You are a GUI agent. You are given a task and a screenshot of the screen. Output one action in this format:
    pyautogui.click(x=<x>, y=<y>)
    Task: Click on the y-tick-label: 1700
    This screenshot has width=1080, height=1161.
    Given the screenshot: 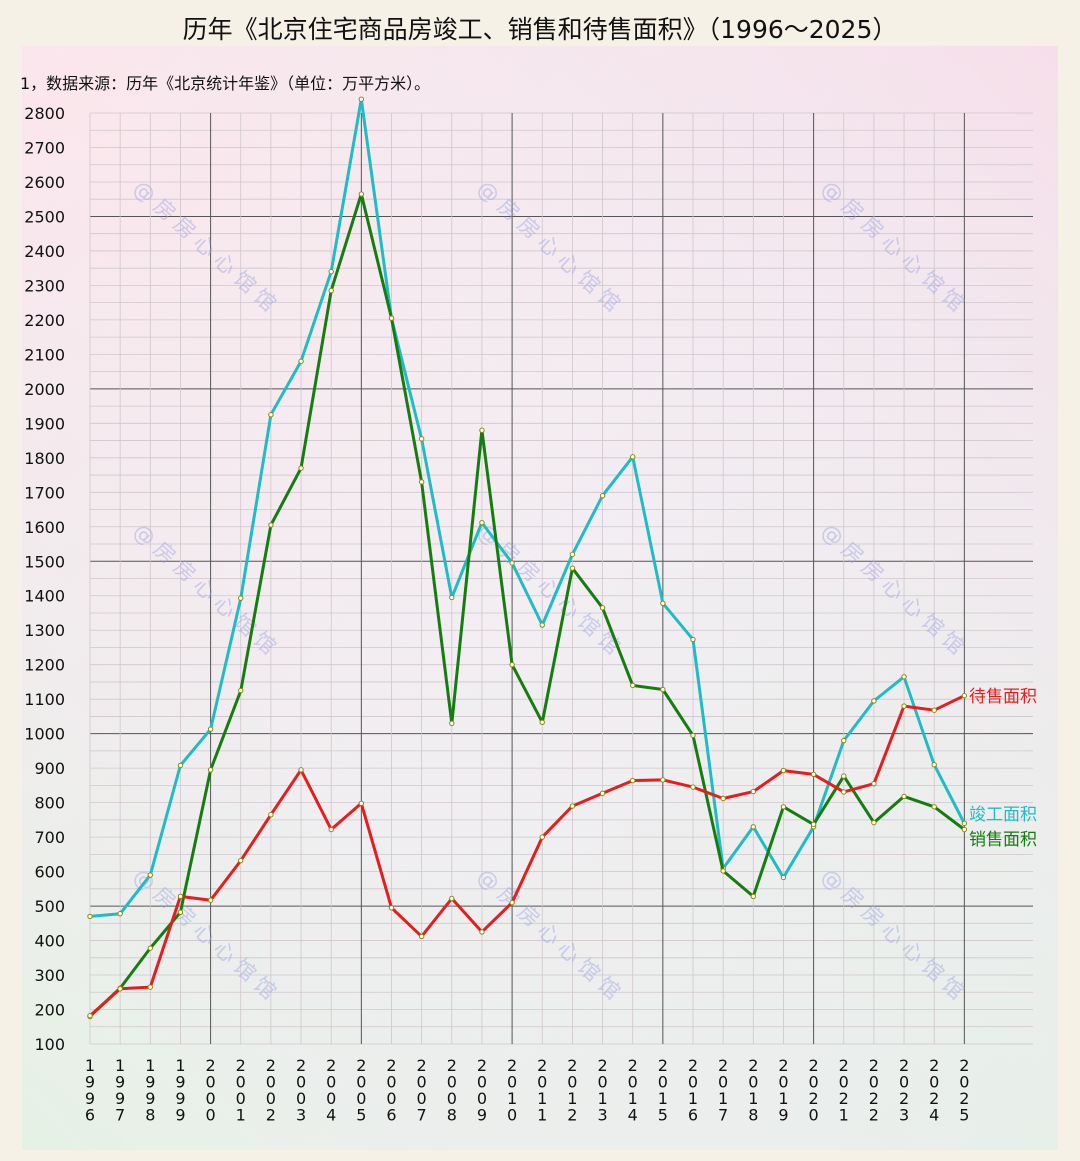 What is the action you would take?
    pyautogui.click(x=44, y=492)
    